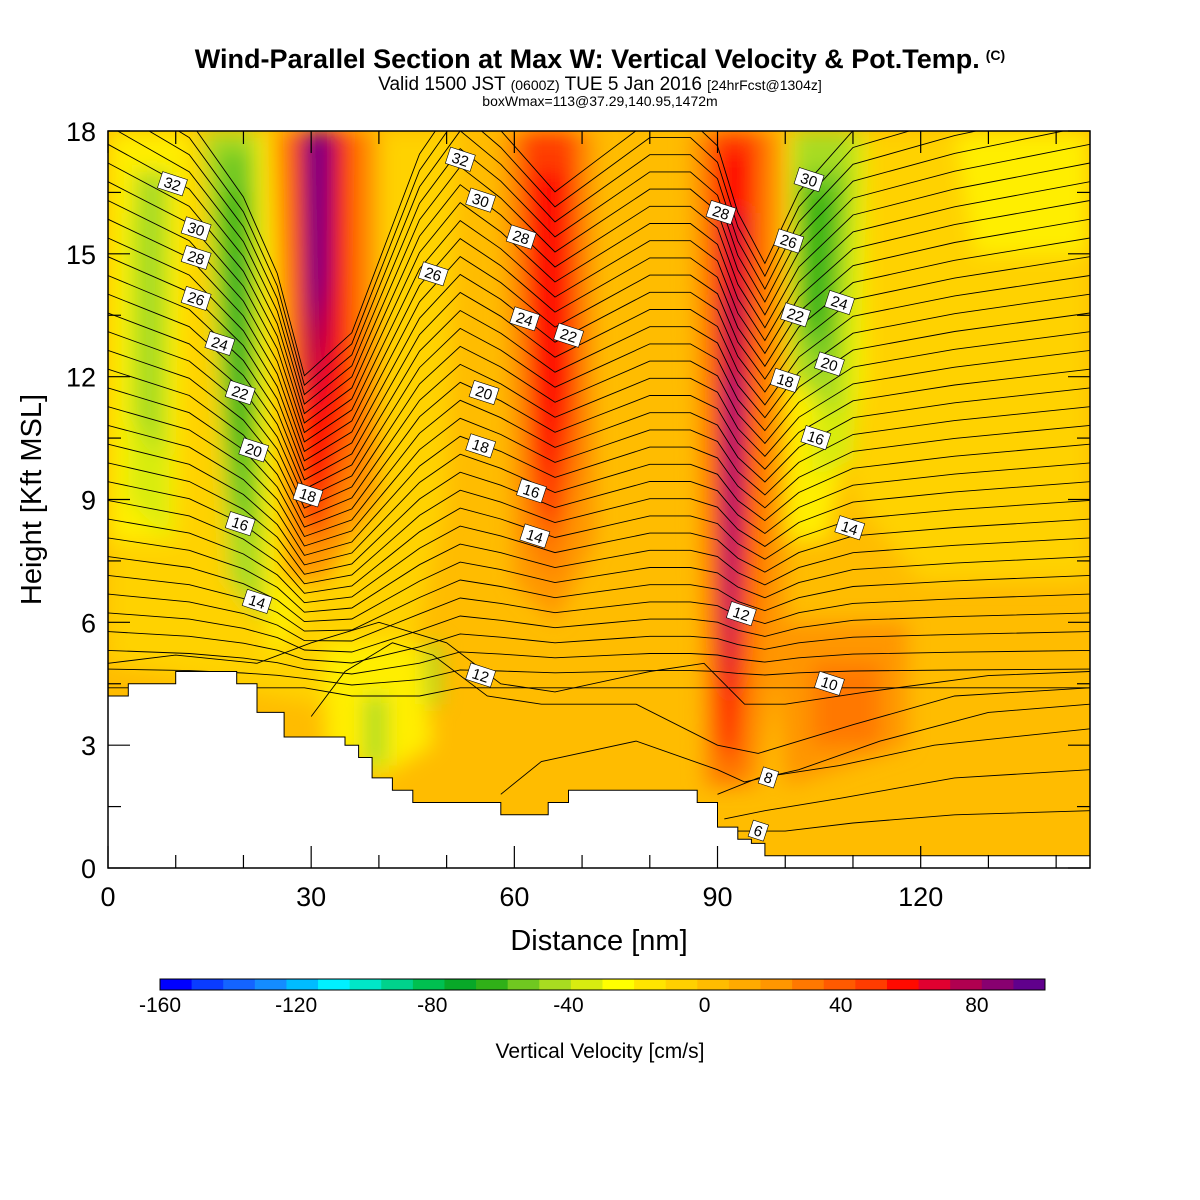 The image size is (1200, 1200). What do you see at coordinates (705, 1005) in the screenshot?
I see `colorbar-tick-label: 0` at bounding box center [705, 1005].